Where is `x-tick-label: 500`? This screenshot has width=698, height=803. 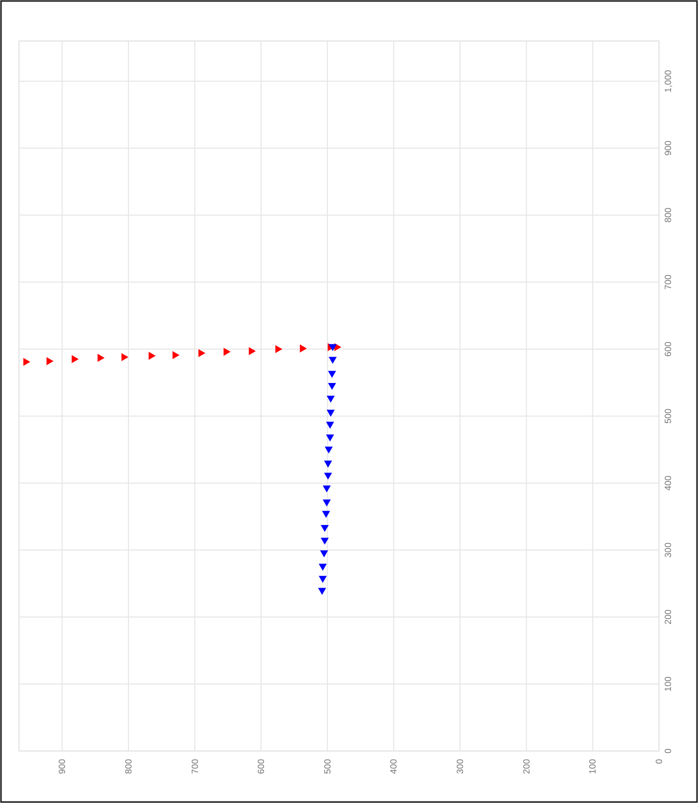 x-tick-label: 500 is located at coordinates (327, 766).